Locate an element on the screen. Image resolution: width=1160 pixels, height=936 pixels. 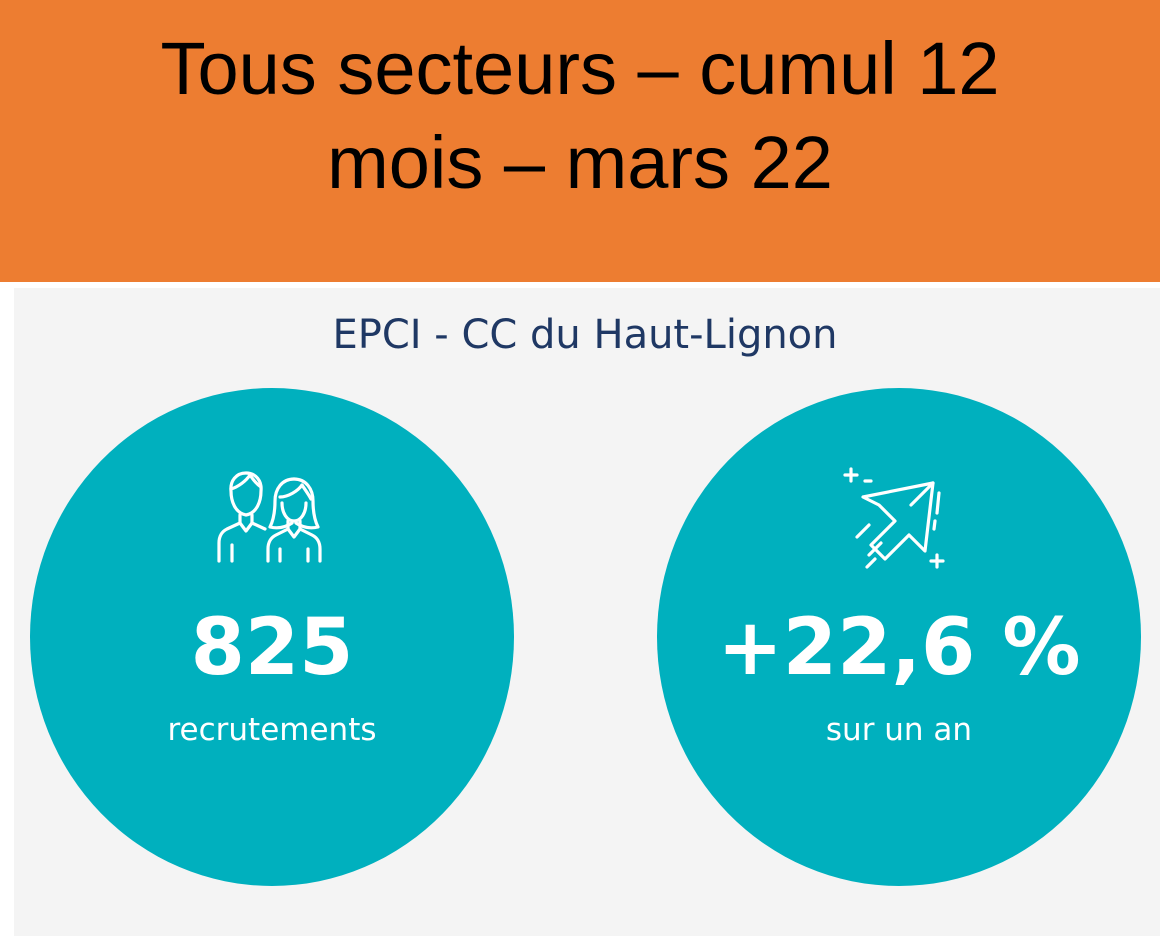
people-icon is located at coordinates (272, 518).